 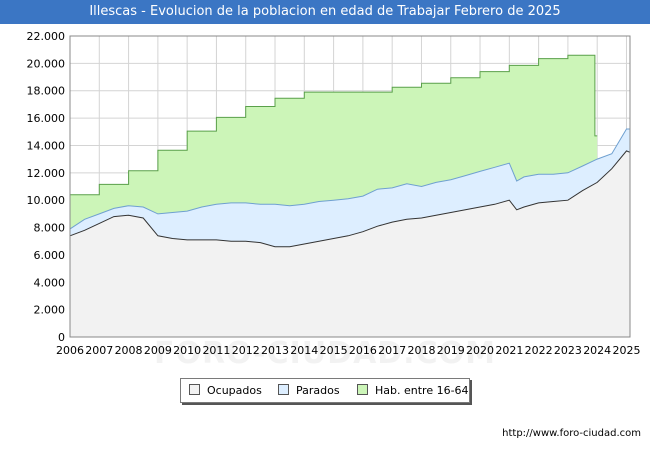 What do you see at coordinates (216, 350) in the screenshot?
I see `x-tick-label: 2011` at bounding box center [216, 350].